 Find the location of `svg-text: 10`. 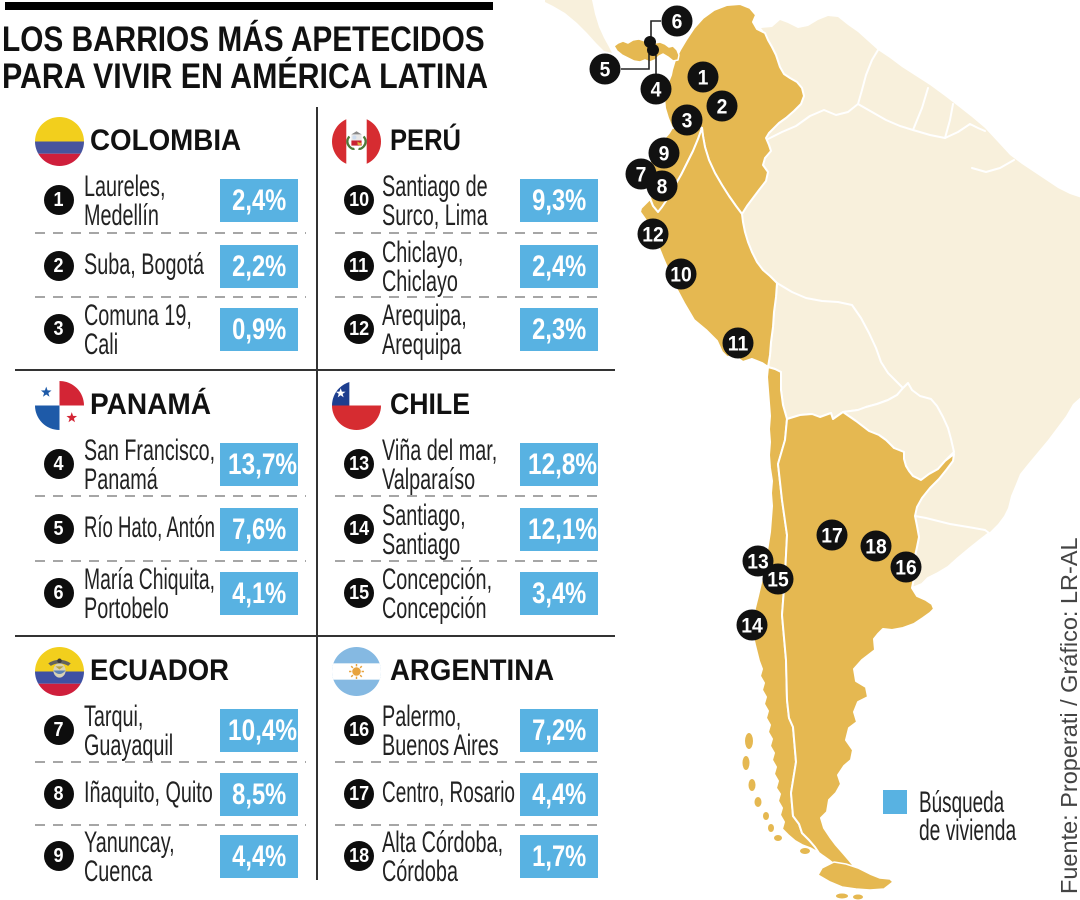

svg-text: 10 is located at coordinates (680, 275).